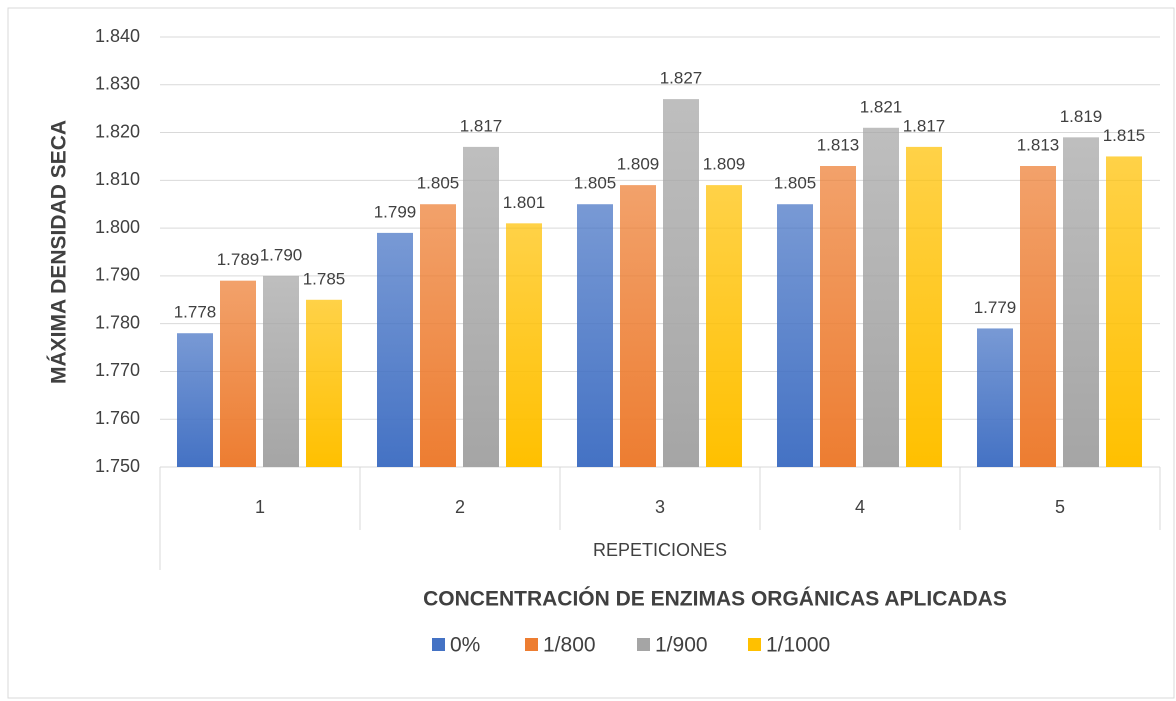 Image resolution: width=1176 pixels, height=701 pixels. What do you see at coordinates (524, 202) in the screenshot?
I see `data-label: 1.801` at bounding box center [524, 202].